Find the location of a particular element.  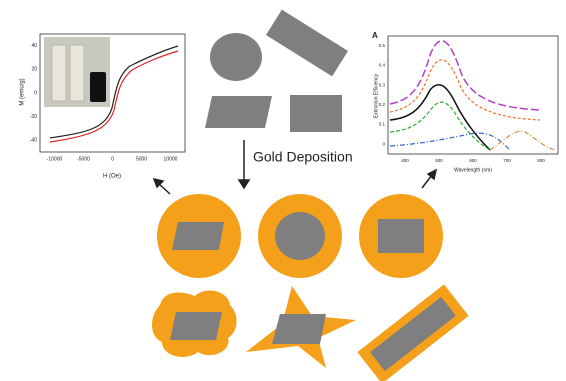

x-tick-label: -10000 is located at coordinates (55, 159).